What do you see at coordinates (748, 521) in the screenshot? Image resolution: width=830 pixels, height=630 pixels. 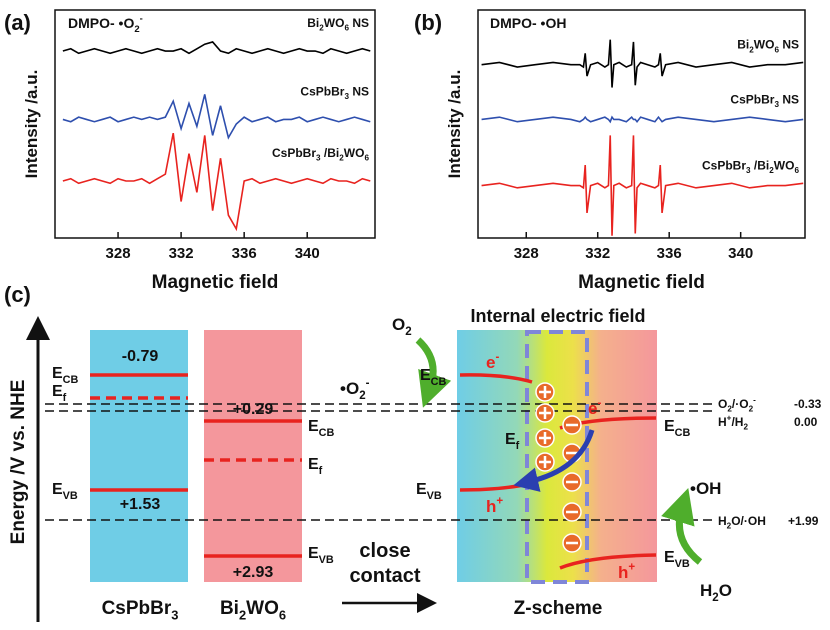 I see `text-part: O/·OH` at bounding box center [748, 521].